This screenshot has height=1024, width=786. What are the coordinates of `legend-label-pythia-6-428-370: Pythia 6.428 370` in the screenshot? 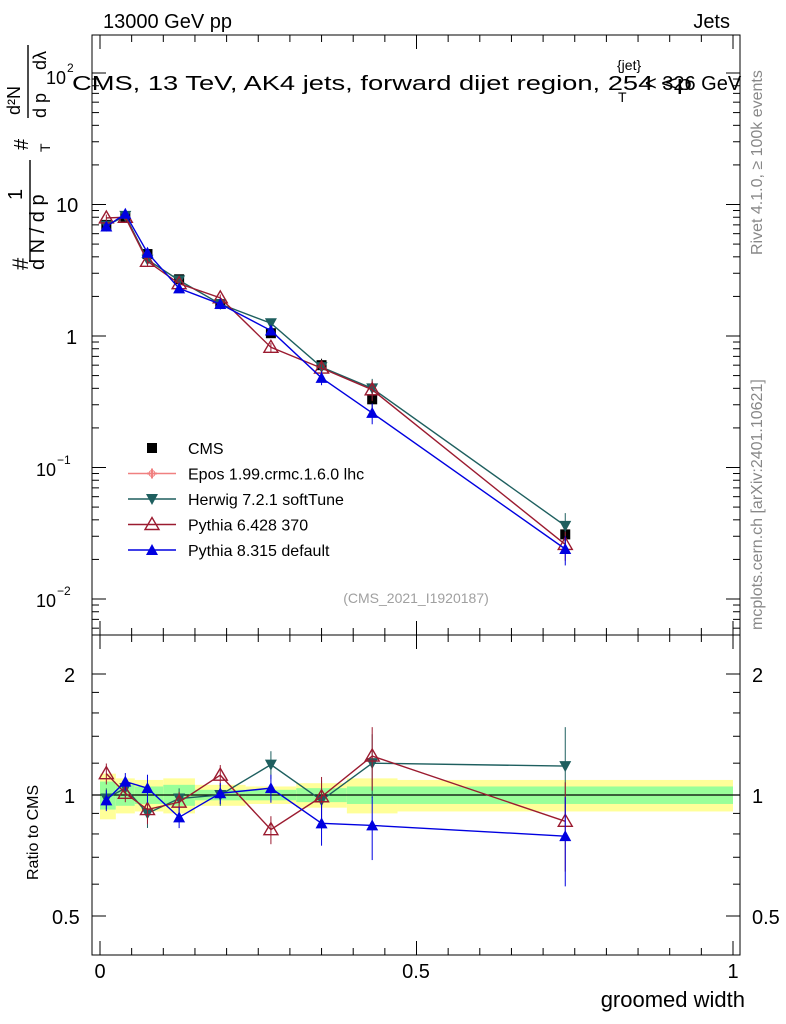 It's located at (248, 526).